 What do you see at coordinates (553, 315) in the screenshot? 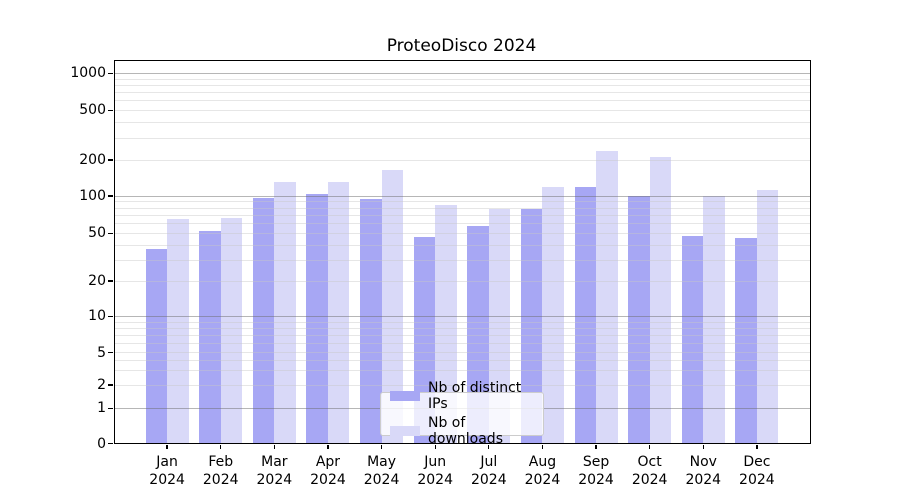
I see `bar-downloads-aug` at bounding box center [553, 315].